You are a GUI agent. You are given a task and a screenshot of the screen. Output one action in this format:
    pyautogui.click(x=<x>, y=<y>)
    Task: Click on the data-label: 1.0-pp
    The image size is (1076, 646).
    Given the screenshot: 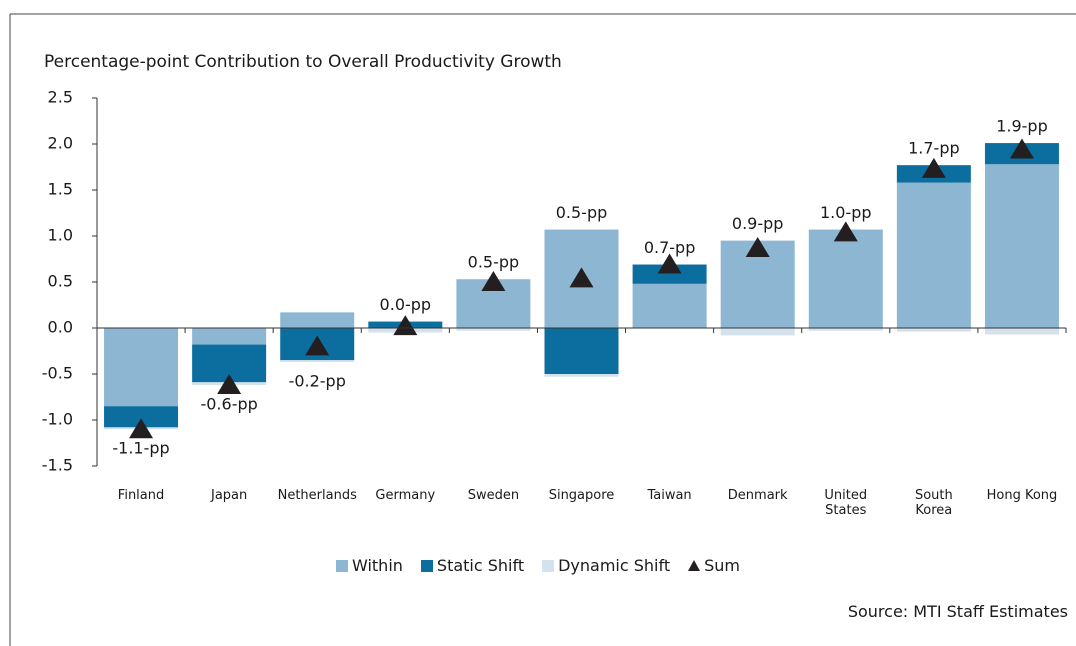 What is the action you would take?
    pyautogui.click(x=846, y=212)
    